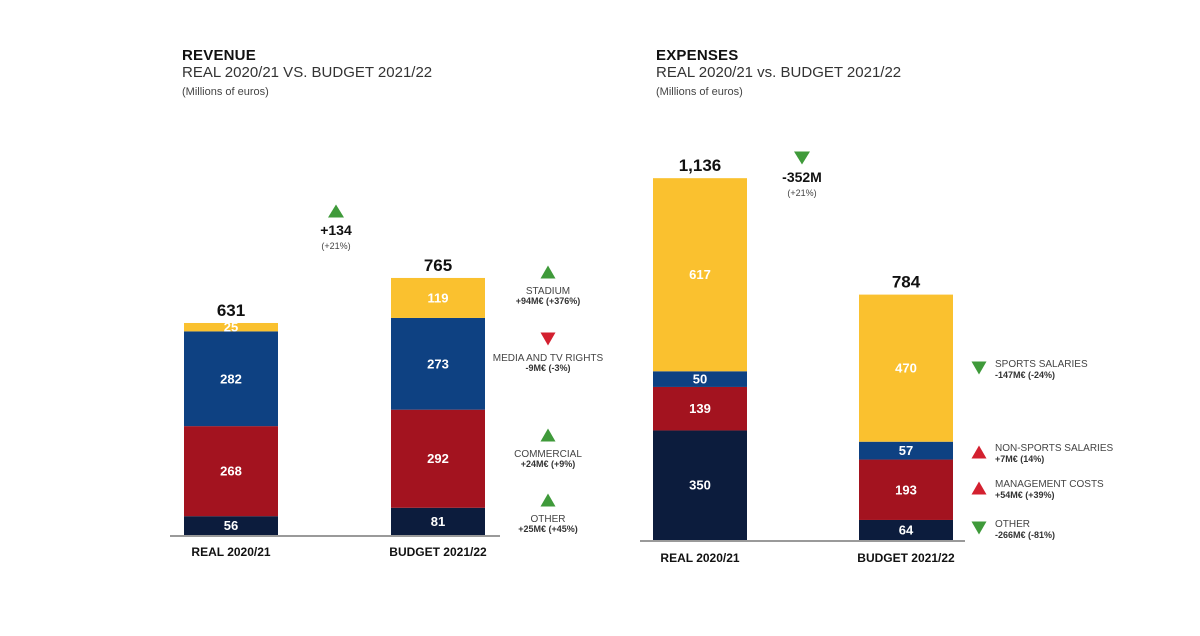 The image size is (1200, 636). What do you see at coordinates (225, 92) in the screenshot?
I see `revenue-unit: (Millions of euros)` at bounding box center [225, 92].